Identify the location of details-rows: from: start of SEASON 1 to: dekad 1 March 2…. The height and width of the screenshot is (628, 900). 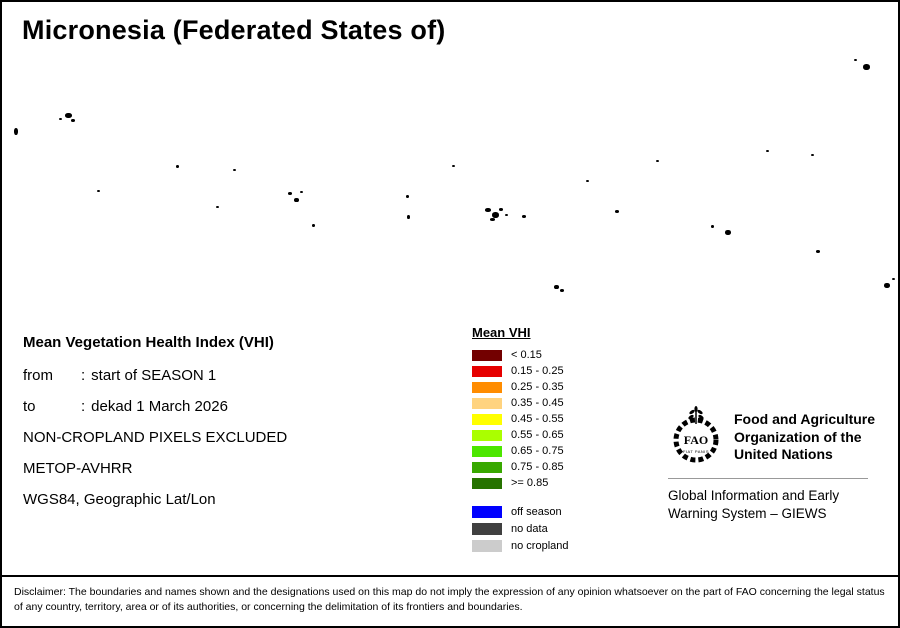
(155, 437).